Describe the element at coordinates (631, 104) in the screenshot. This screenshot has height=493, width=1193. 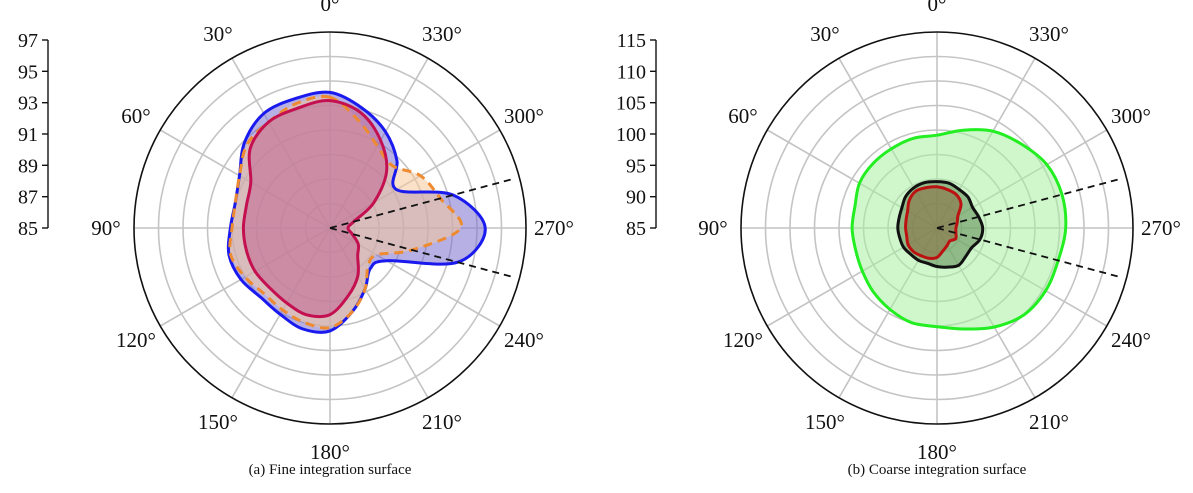
I see `radial-tick-label: 105` at that location.